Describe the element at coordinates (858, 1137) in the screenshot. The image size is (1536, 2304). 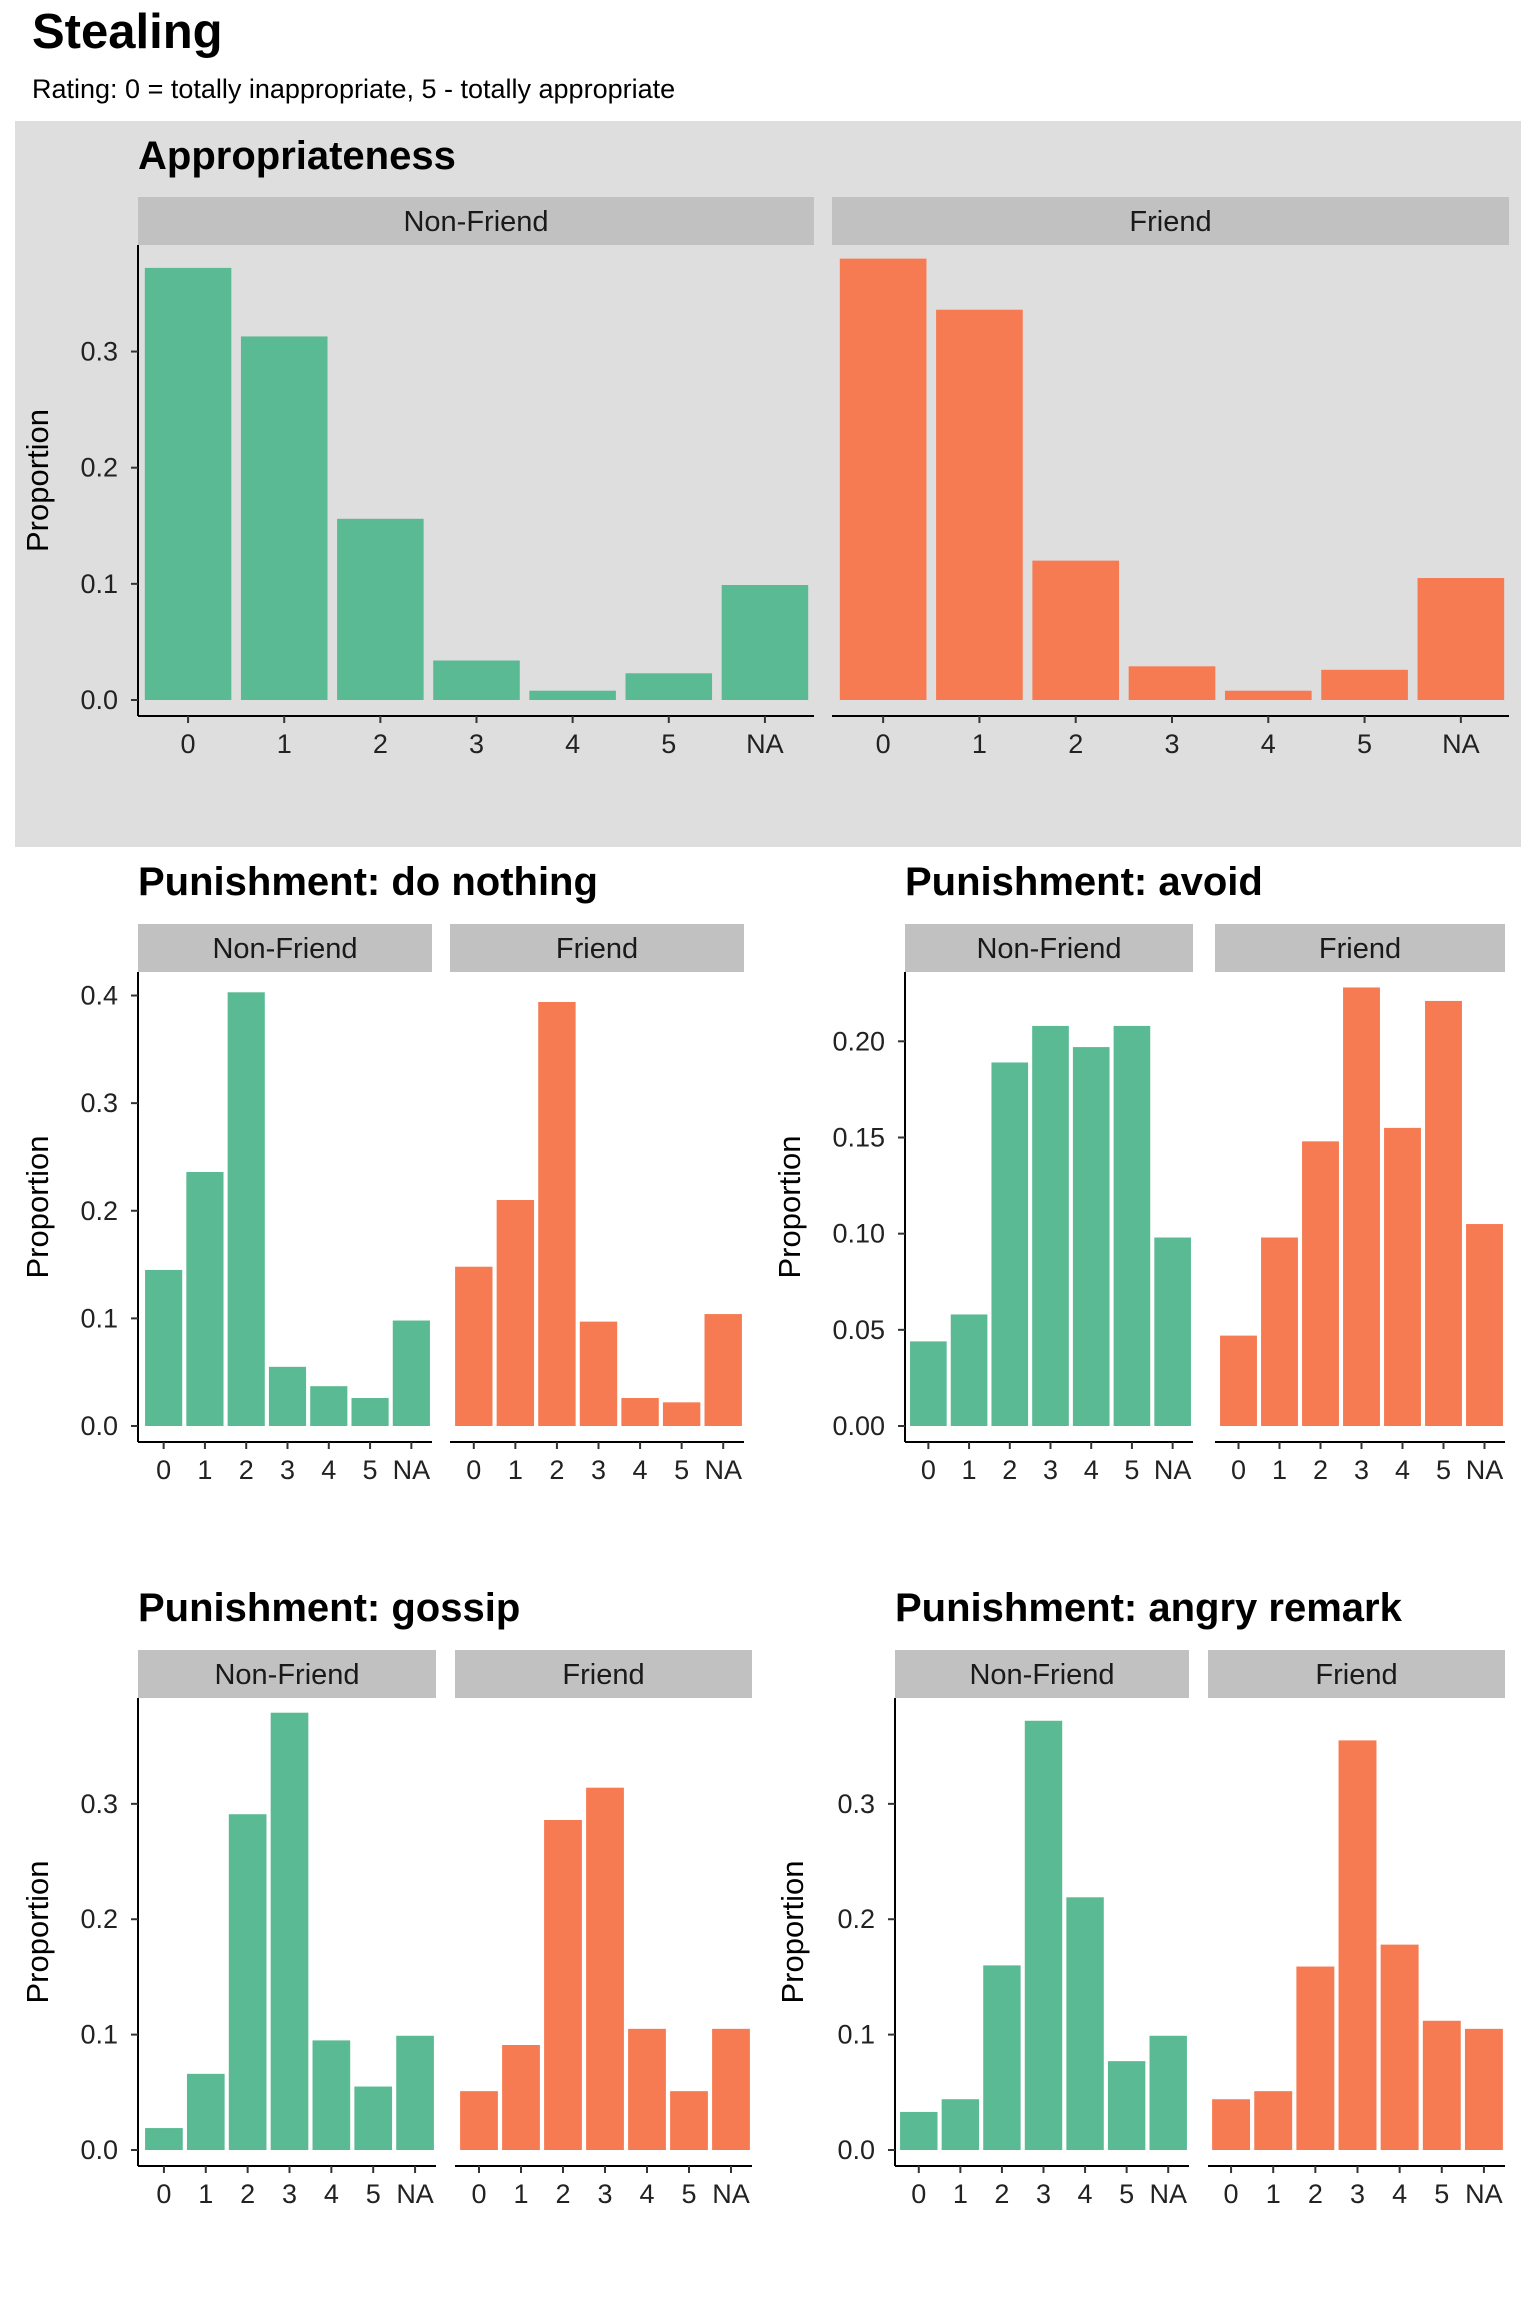
I see `y-tick-label: 0.15` at that location.